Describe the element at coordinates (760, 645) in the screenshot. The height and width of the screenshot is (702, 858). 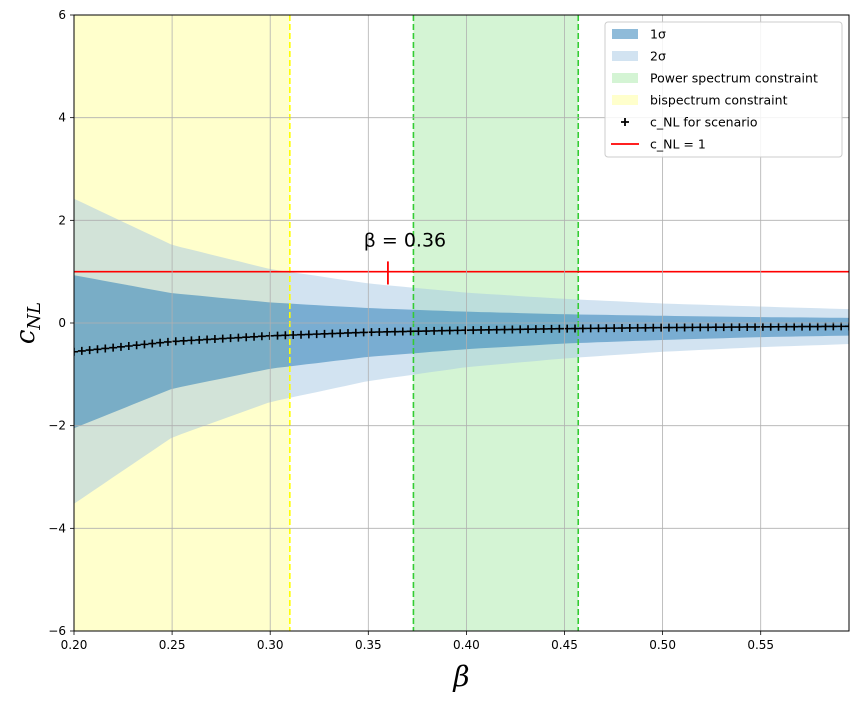
I see `x-tick-label: 0.55` at that location.